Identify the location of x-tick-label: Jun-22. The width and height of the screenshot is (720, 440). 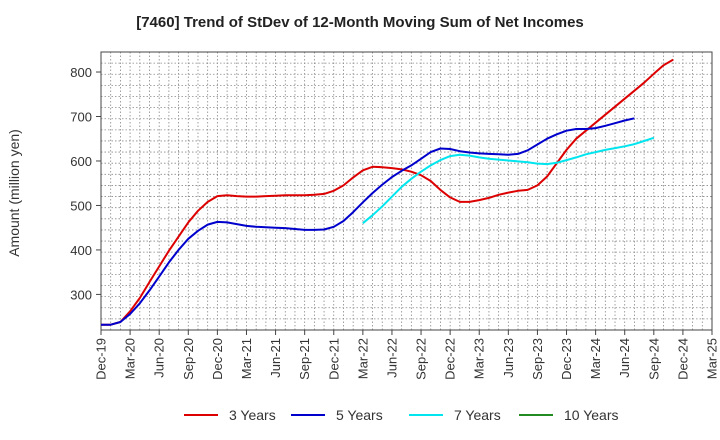
(391, 358).